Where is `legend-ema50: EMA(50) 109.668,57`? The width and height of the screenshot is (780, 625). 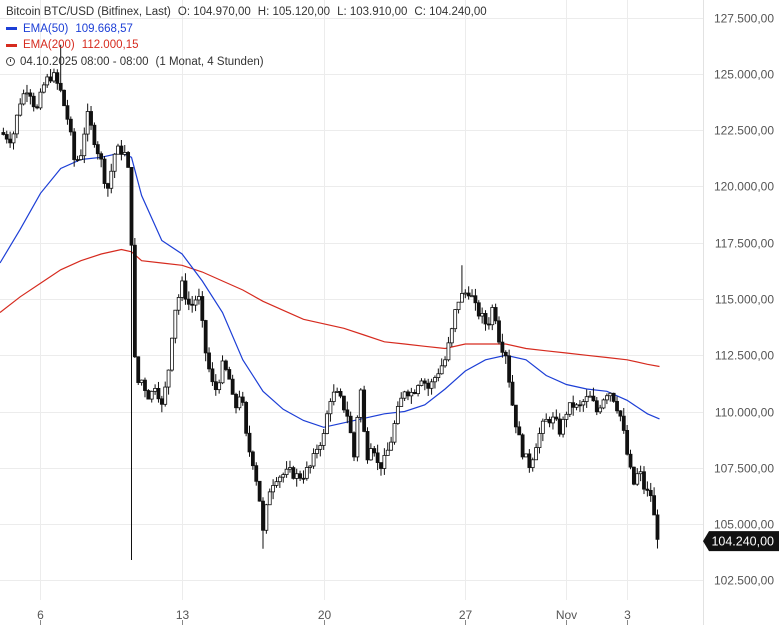 legend-ema50: EMA(50) 109.668,57 is located at coordinates (246, 29).